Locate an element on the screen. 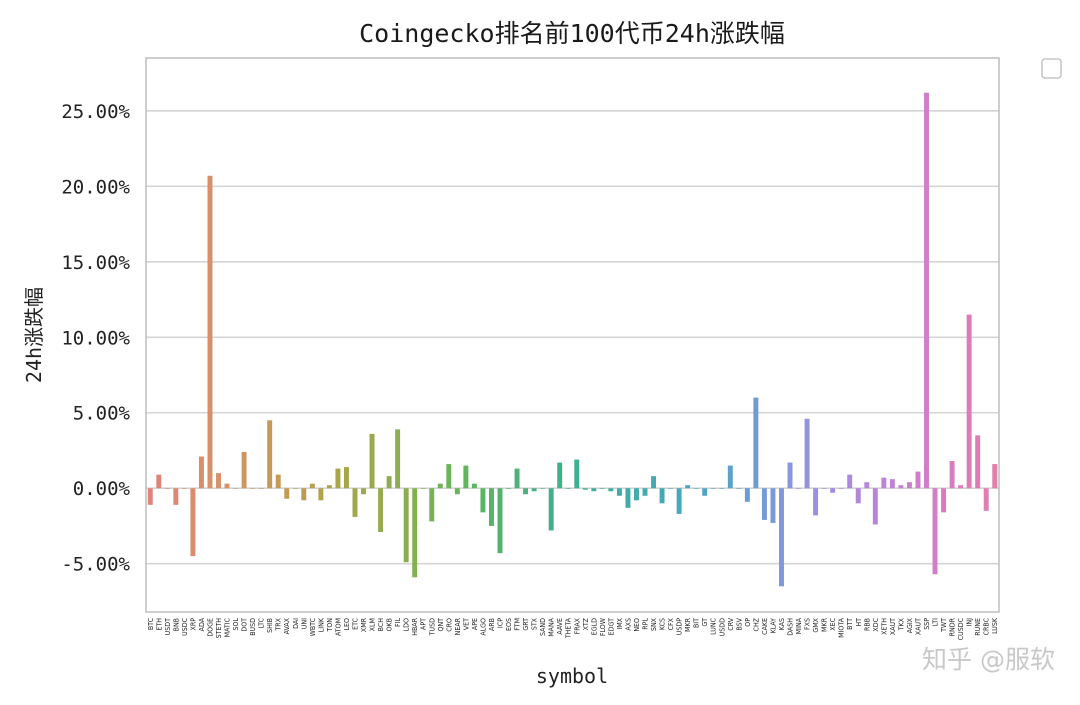 The image size is (1080, 705). watermark-text: 知乎 @服软 is located at coordinates (988, 659).